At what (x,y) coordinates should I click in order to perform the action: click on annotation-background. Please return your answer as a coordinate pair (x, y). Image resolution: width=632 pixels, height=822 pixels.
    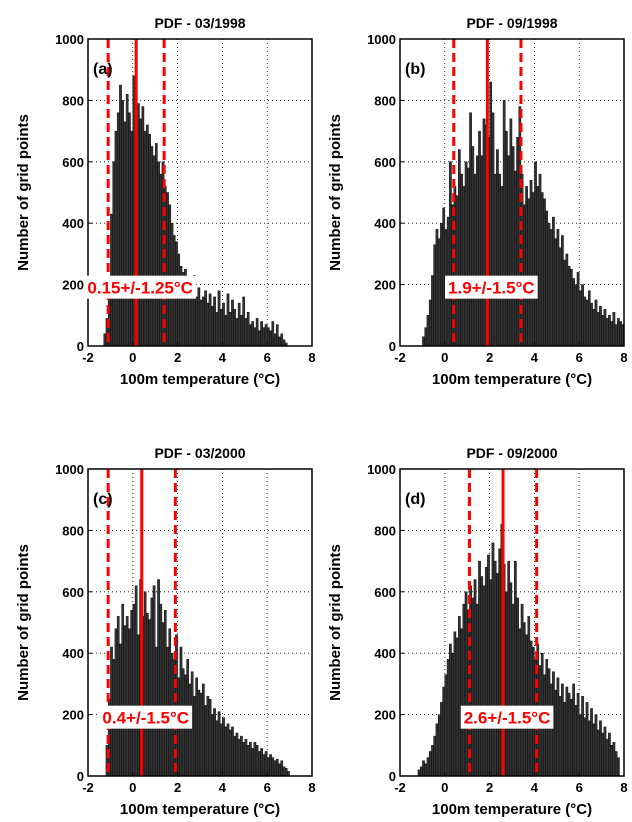
    Looking at the image, I should click on (140, 287).